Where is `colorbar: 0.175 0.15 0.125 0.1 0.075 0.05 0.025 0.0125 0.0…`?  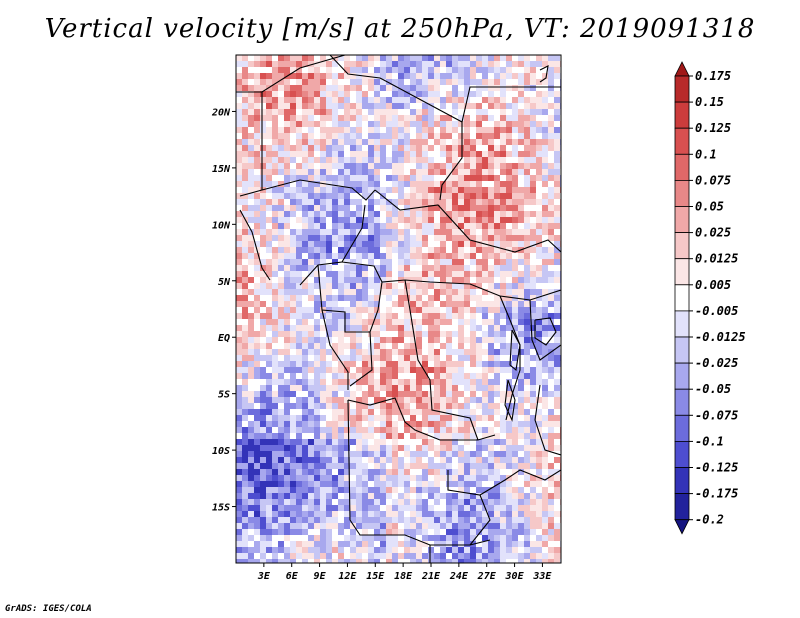 colorbar: 0.175 0.15 0.125 0.1 0.075 0.05 0.025 0.0125 0.0… is located at coordinates (710, 298).